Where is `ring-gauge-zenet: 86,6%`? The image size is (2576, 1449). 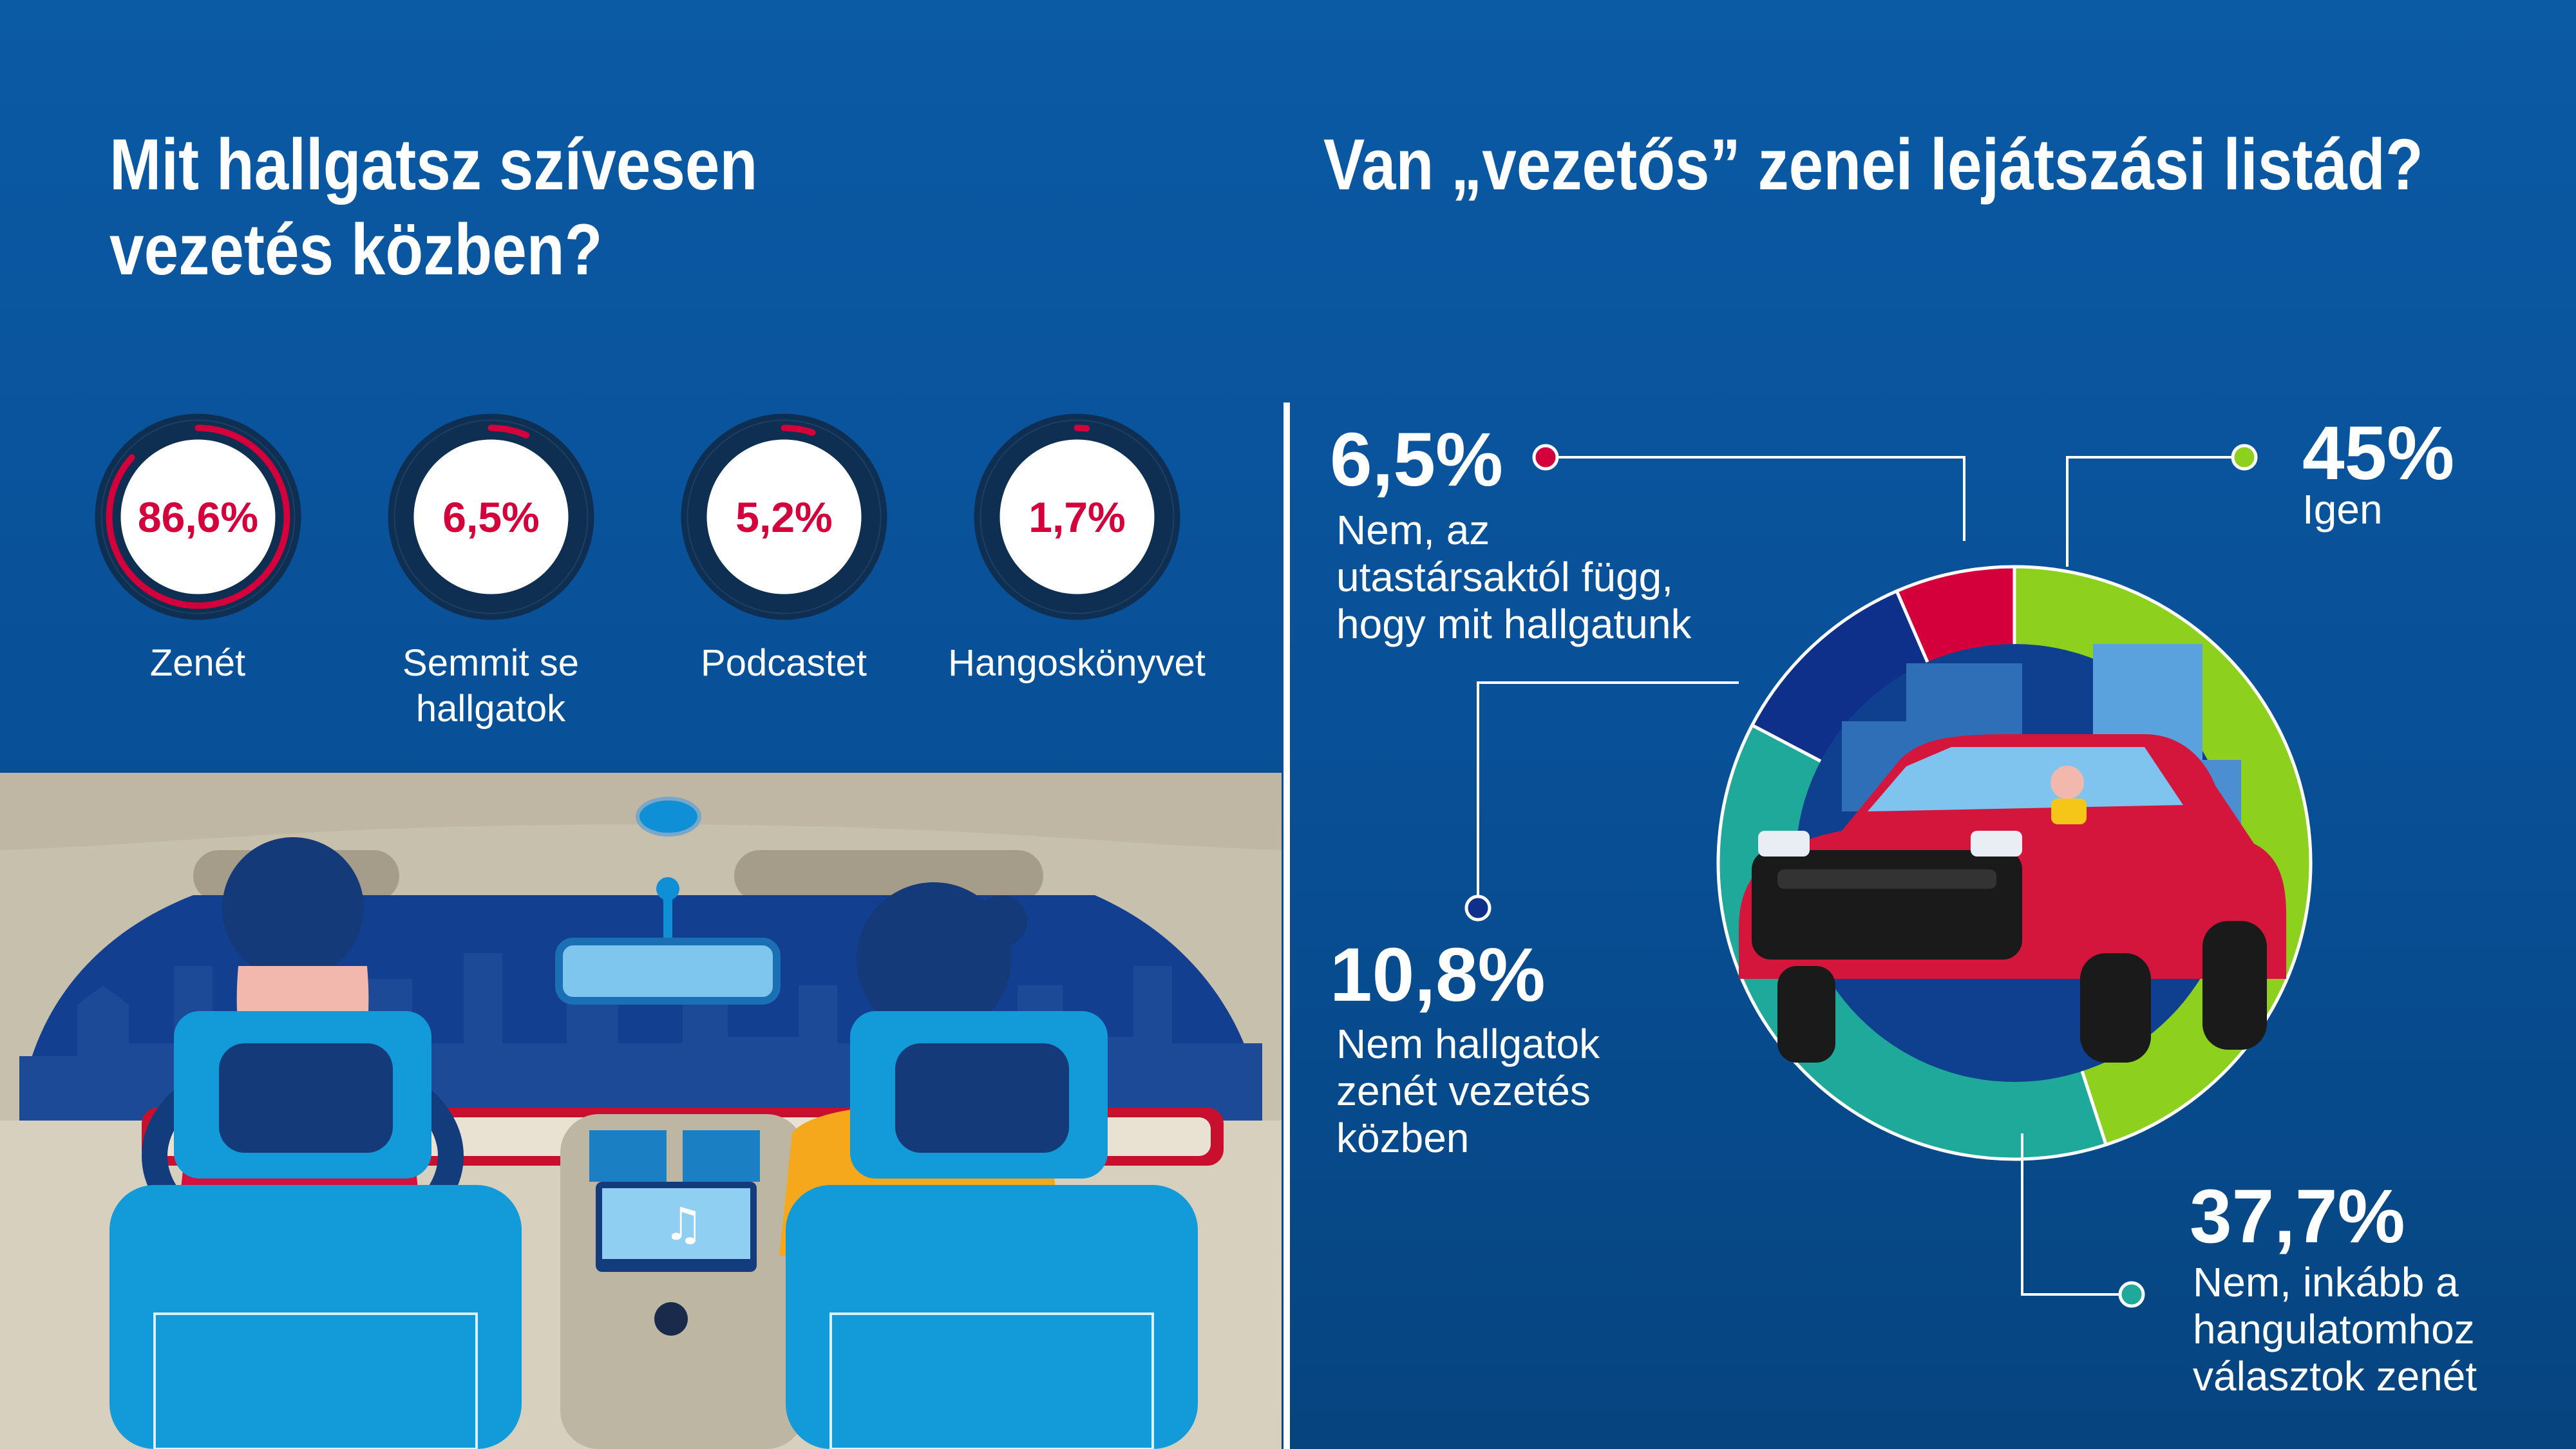 ring-gauge-zenet: 86,6% is located at coordinates (198, 516).